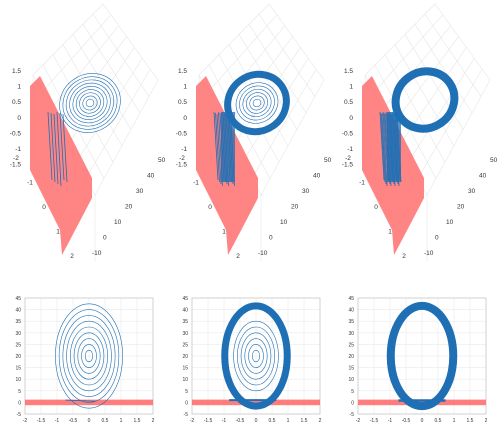 The width and height of the screenshot is (498, 430). I want to click on x-tick-label: 0.5, so click(105, 421).